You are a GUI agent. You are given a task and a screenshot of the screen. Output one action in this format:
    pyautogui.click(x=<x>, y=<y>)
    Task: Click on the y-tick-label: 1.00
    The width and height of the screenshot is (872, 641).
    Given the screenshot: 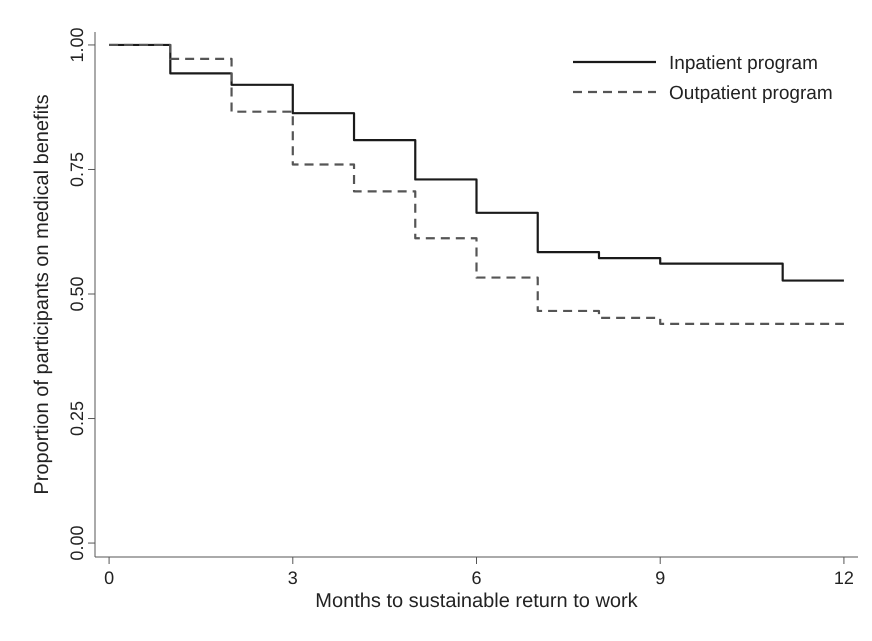 What is the action you would take?
    pyautogui.click(x=77, y=44)
    